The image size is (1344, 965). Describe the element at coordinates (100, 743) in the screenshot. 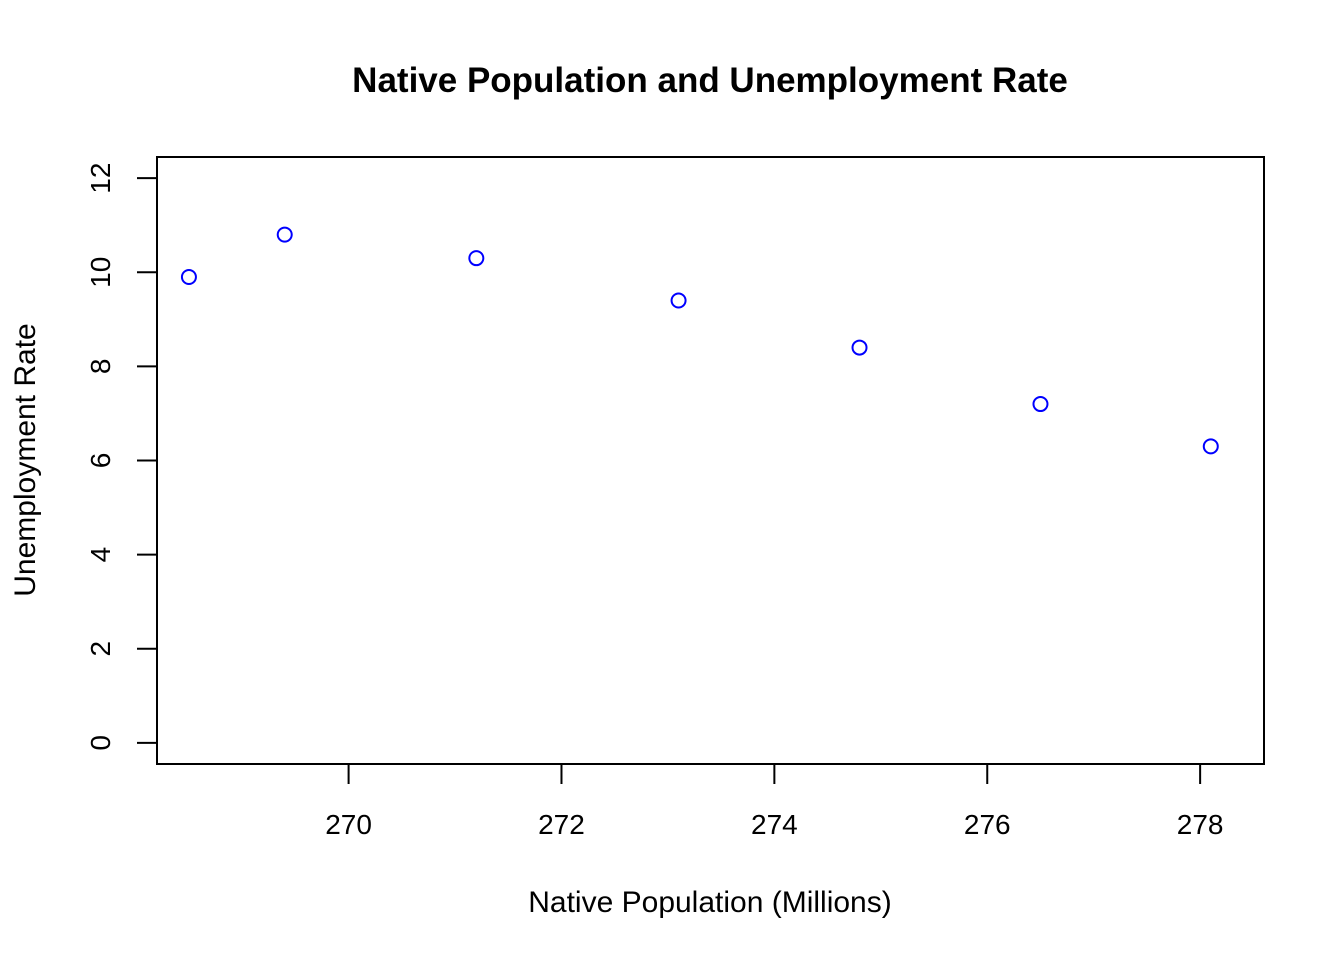

I see `y-tick-label: 0` at that location.